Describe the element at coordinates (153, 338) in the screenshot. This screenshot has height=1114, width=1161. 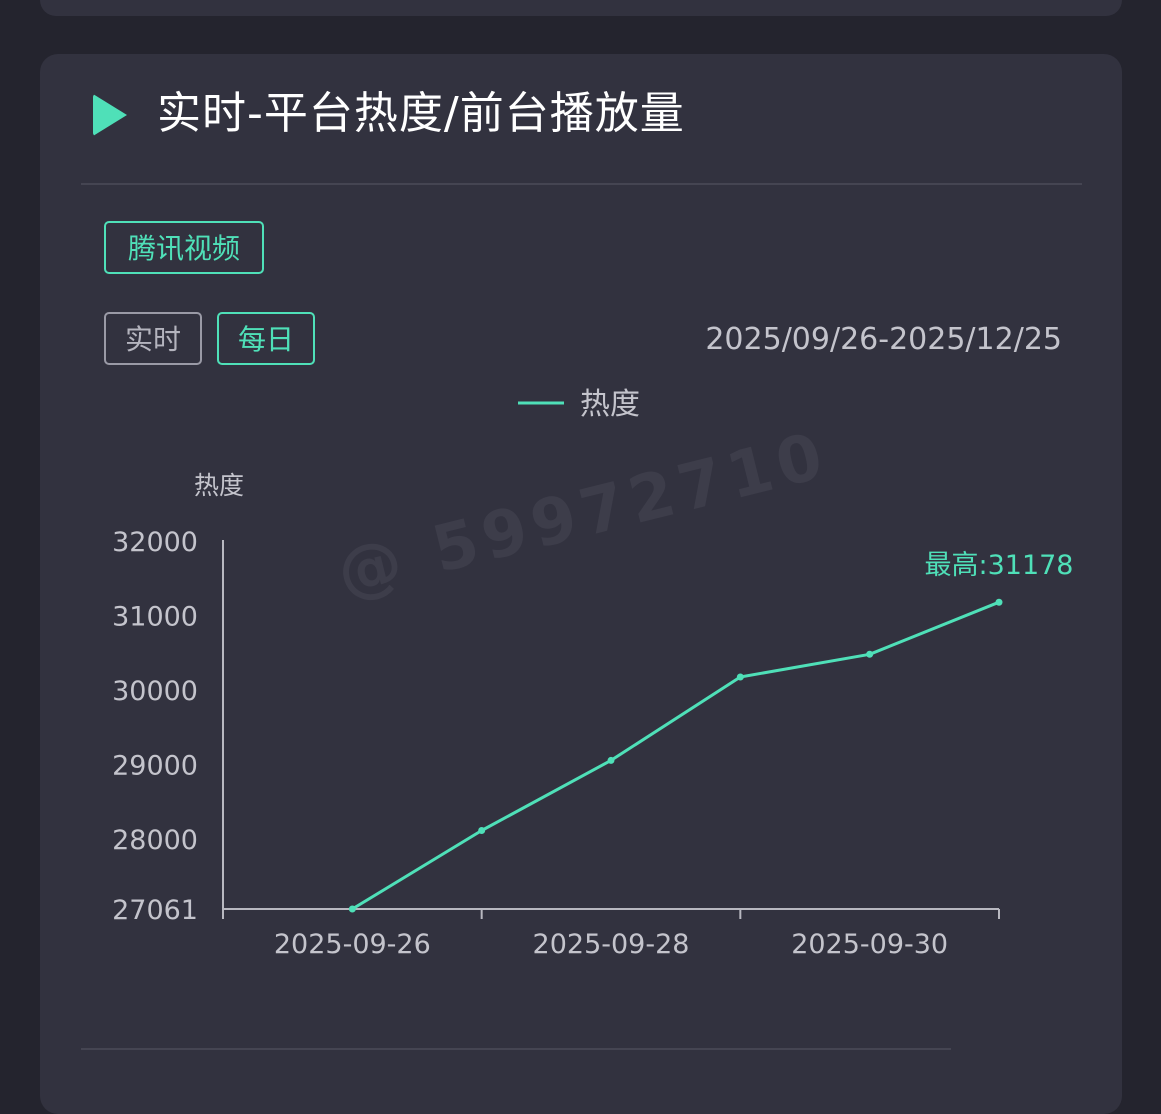
I see `mode-tab-realtime: 实时` at that location.